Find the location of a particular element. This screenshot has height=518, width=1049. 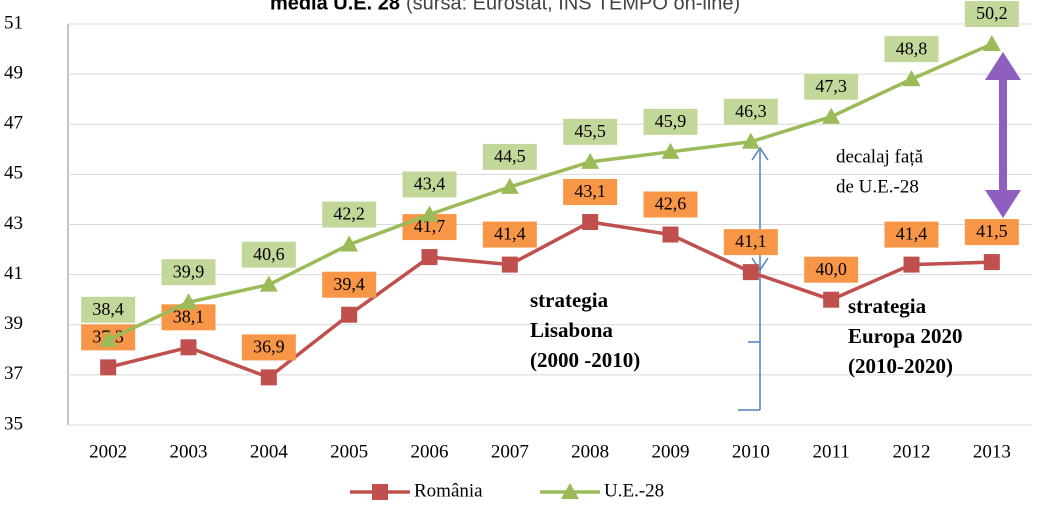

data-label: 42,6 is located at coordinates (671, 204).